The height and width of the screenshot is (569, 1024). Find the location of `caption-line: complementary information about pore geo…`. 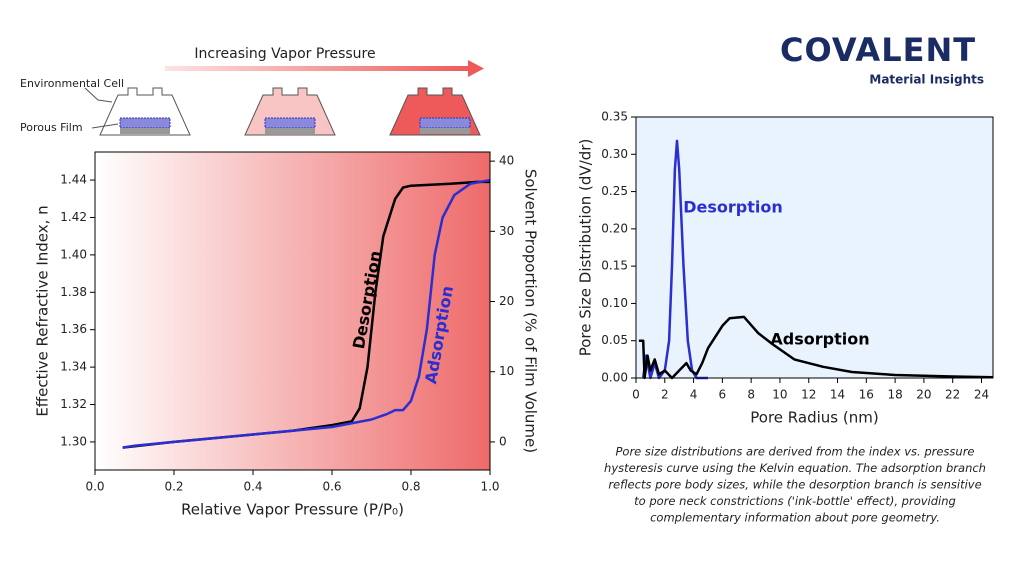

caption-line: complementary information about pore geo… is located at coordinates (795, 518).